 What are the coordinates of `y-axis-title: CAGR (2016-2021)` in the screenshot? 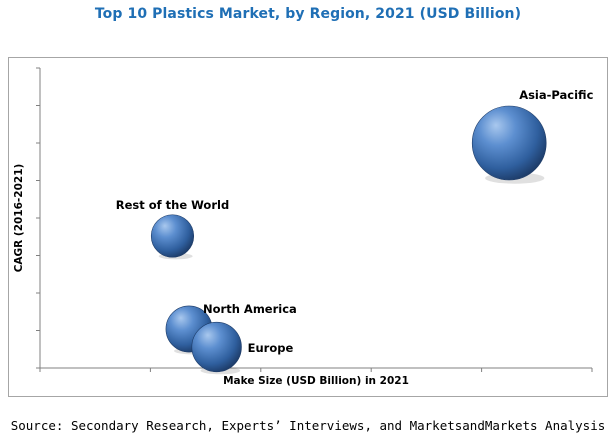 It's located at (19, 218).